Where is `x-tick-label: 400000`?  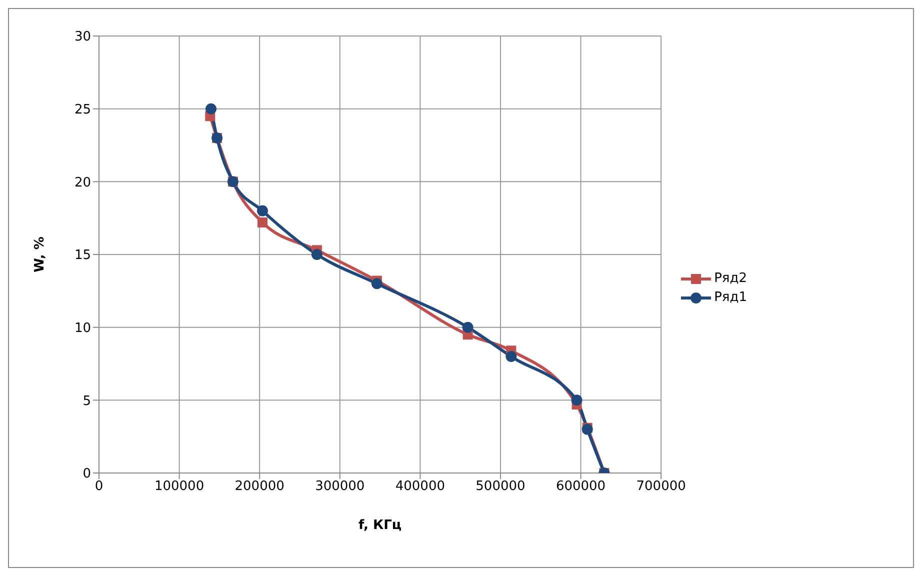
x-tick-label: 400000 is located at coordinates (420, 486).